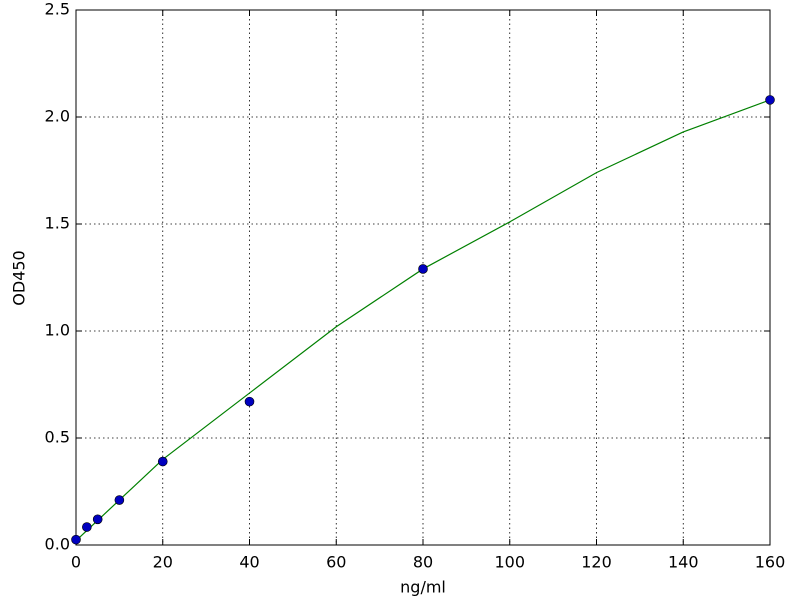 Image resolution: width=800 pixels, height=600 pixels. What do you see at coordinates (336, 562) in the screenshot?
I see `x-tick-label: 60` at bounding box center [336, 562].